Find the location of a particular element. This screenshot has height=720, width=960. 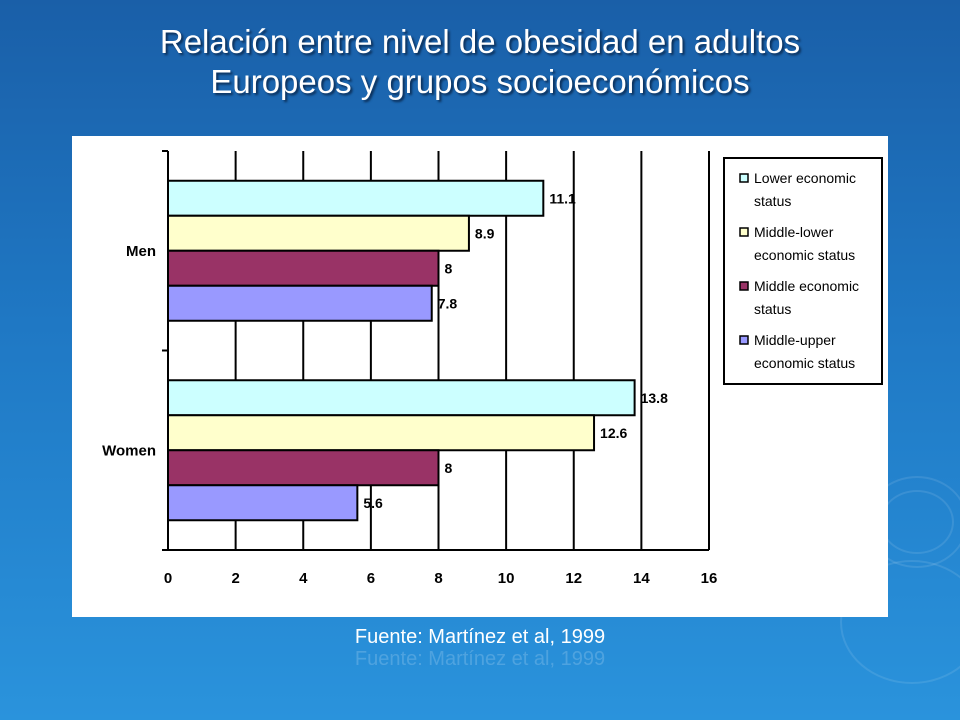

x-tick-label-0: 0 is located at coordinates (168, 578).